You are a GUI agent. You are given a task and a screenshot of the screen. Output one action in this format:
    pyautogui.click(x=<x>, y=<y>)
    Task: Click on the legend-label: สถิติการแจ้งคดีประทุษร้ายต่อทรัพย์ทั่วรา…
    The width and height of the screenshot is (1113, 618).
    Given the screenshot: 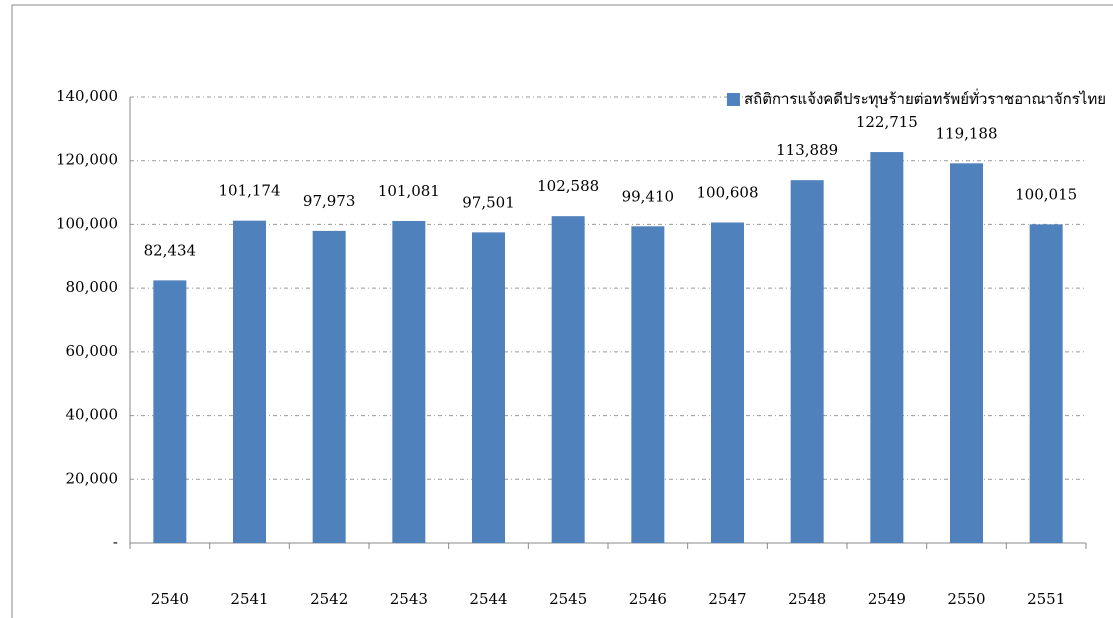 What is the action you would take?
    pyautogui.click(x=925, y=98)
    